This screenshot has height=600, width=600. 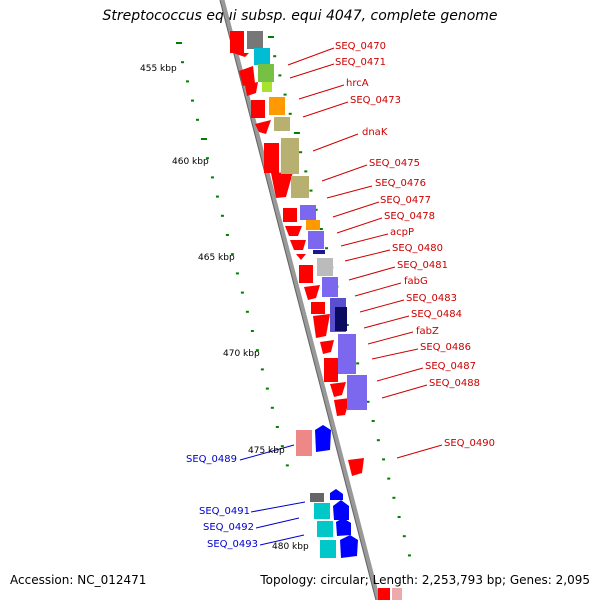 I want to click on gene-label: SEQ_0491, so click(x=224, y=511).